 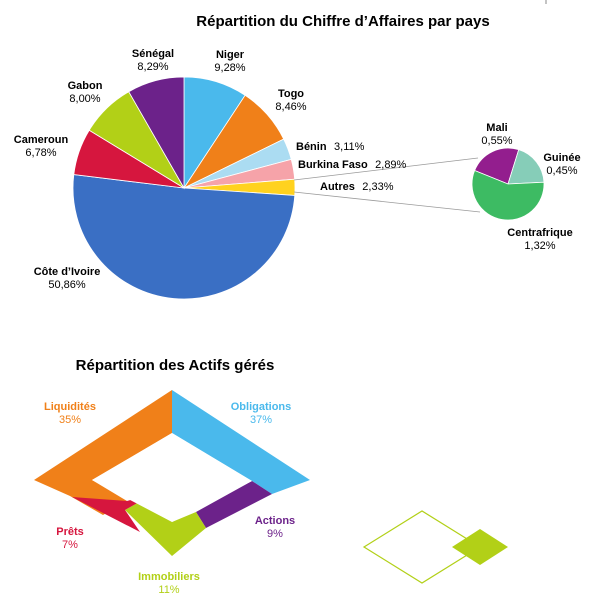 I want to click on pie-slice-cote-d-ivoire, so click(x=184, y=237).